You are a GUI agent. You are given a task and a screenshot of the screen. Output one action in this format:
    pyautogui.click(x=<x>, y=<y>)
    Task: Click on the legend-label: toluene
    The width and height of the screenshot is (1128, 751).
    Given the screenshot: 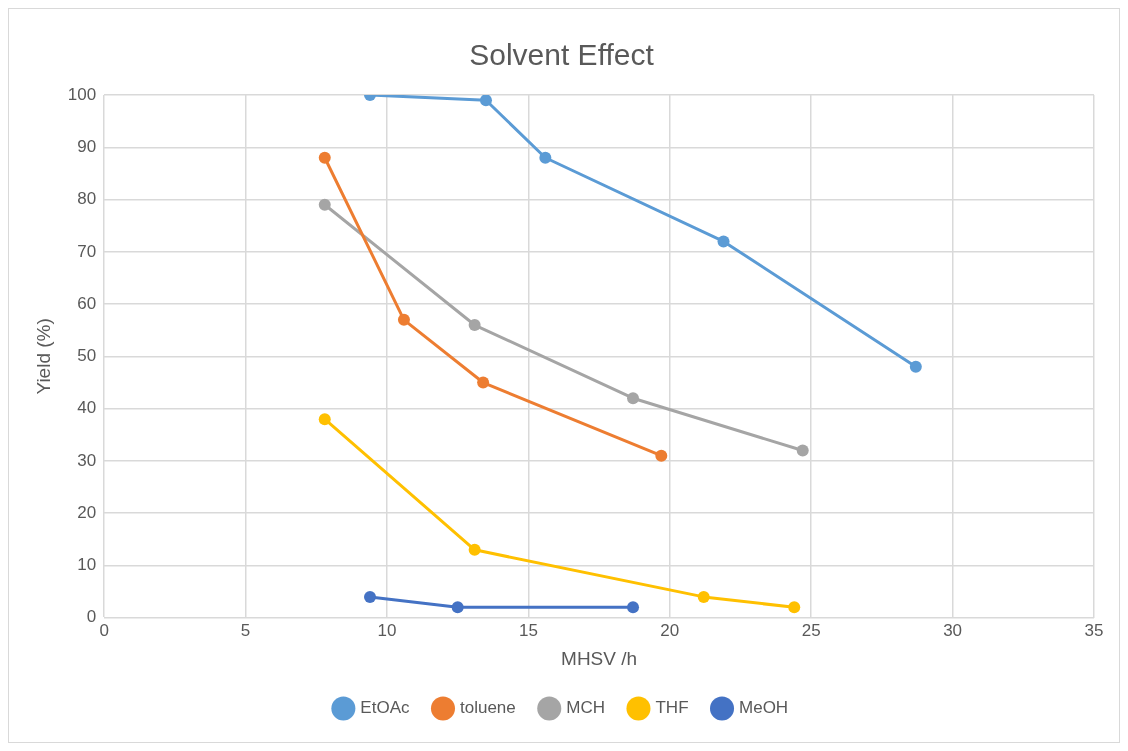 What is the action you would take?
    pyautogui.click(x=487, y=708)
    